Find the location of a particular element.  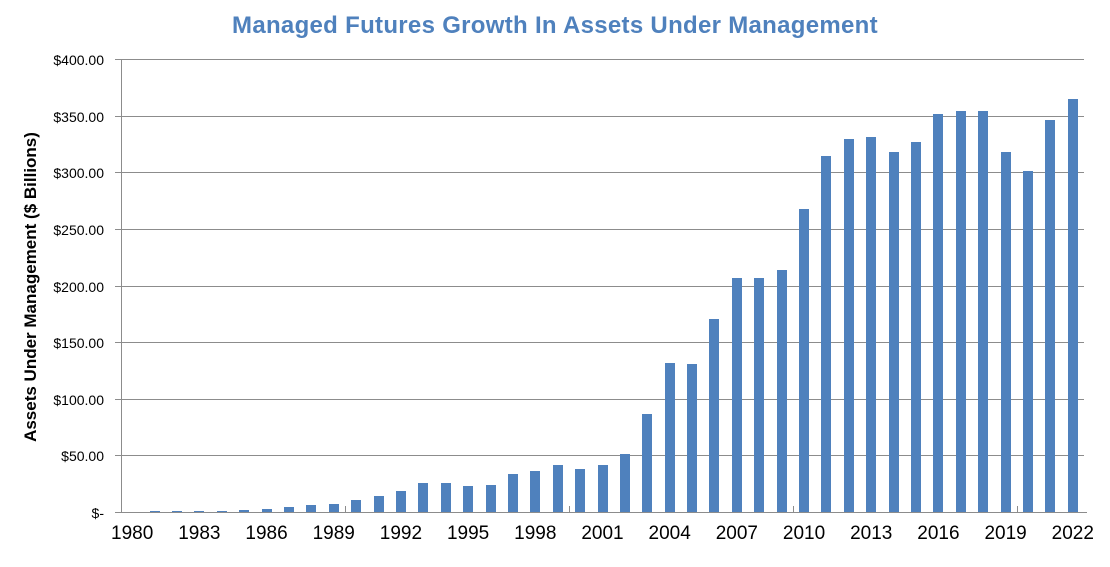

bar-2007 is located at coordinates (736, 395).